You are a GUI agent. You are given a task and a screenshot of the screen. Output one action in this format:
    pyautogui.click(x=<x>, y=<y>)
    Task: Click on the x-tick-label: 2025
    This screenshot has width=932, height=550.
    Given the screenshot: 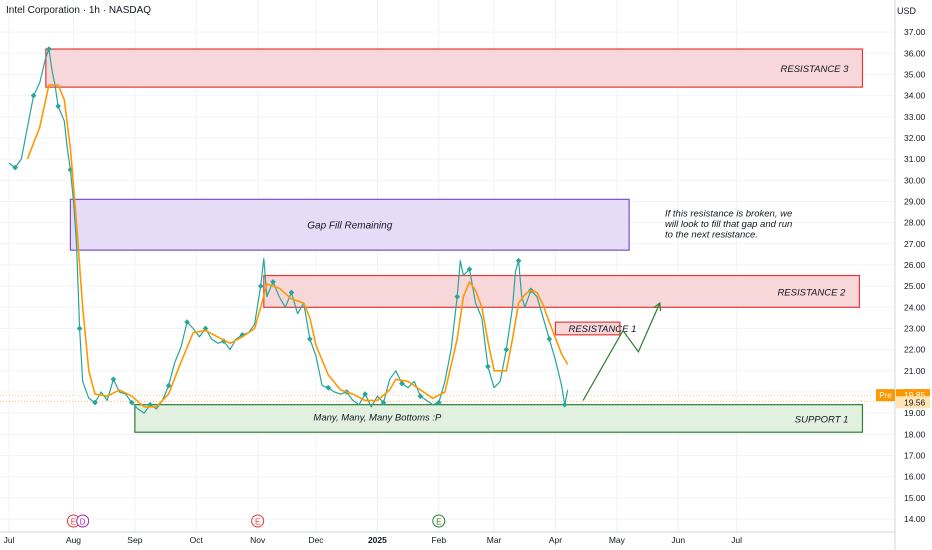 What is the action you would take?
    pyautogui.click(x=377, y=540)
    